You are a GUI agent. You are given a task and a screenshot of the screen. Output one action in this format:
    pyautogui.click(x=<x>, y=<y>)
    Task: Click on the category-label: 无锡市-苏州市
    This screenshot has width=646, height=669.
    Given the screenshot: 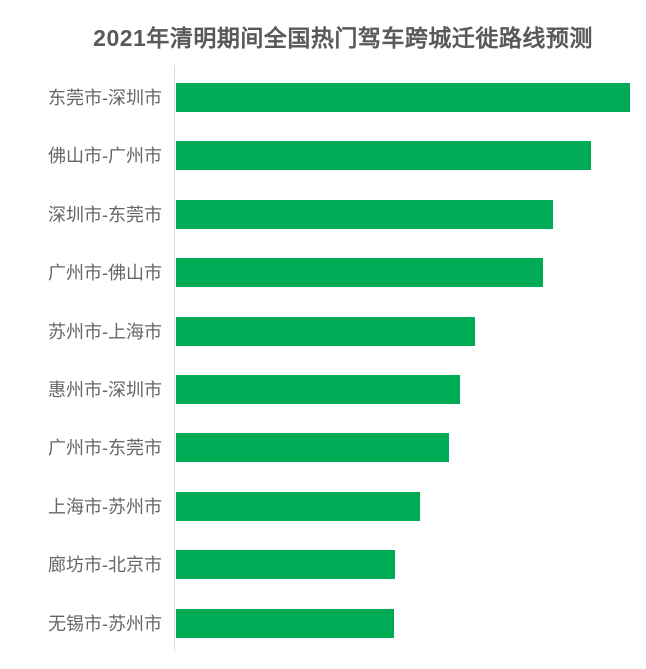 What is the action you would take?
    pyautogui.click(x=105, y=623)
    